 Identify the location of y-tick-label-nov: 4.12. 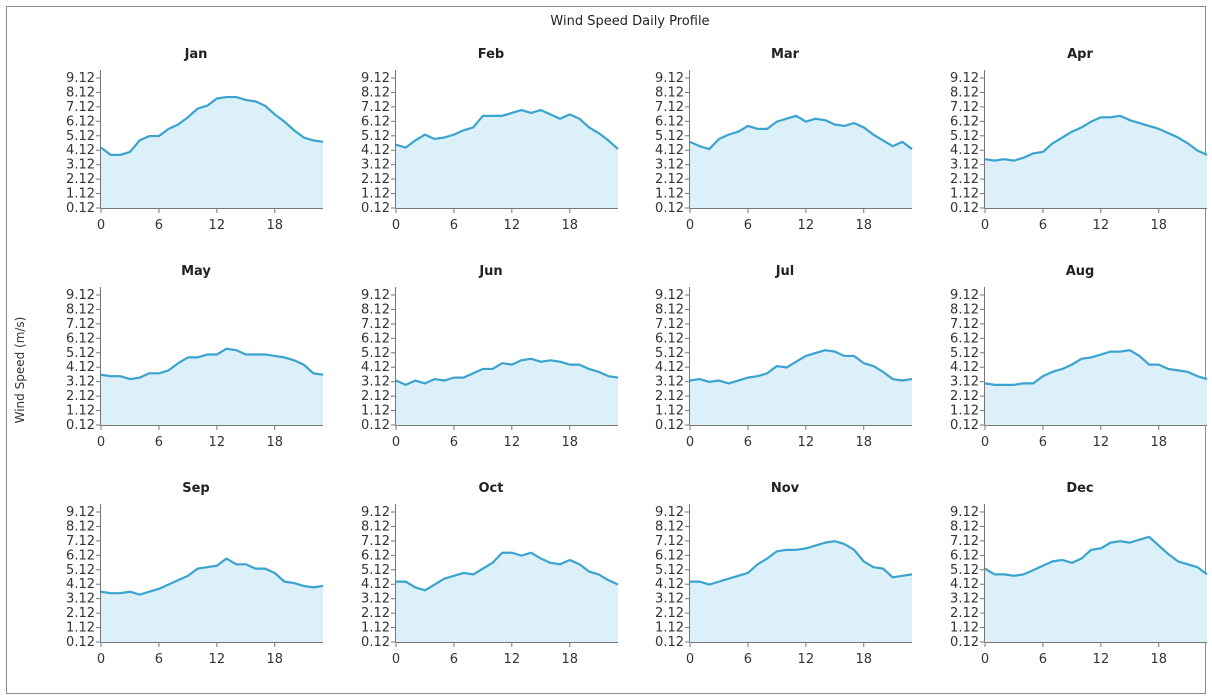
(669, 584).